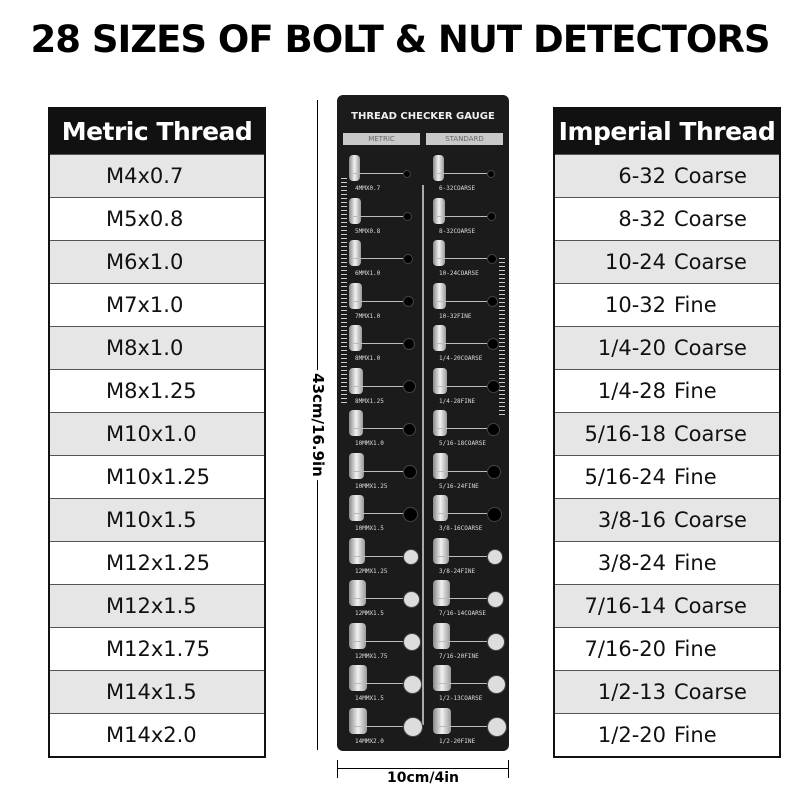  Describe the element at coordinates (631, 692) in the screenshot. I see `thread-size: 1/2-13` at that location.